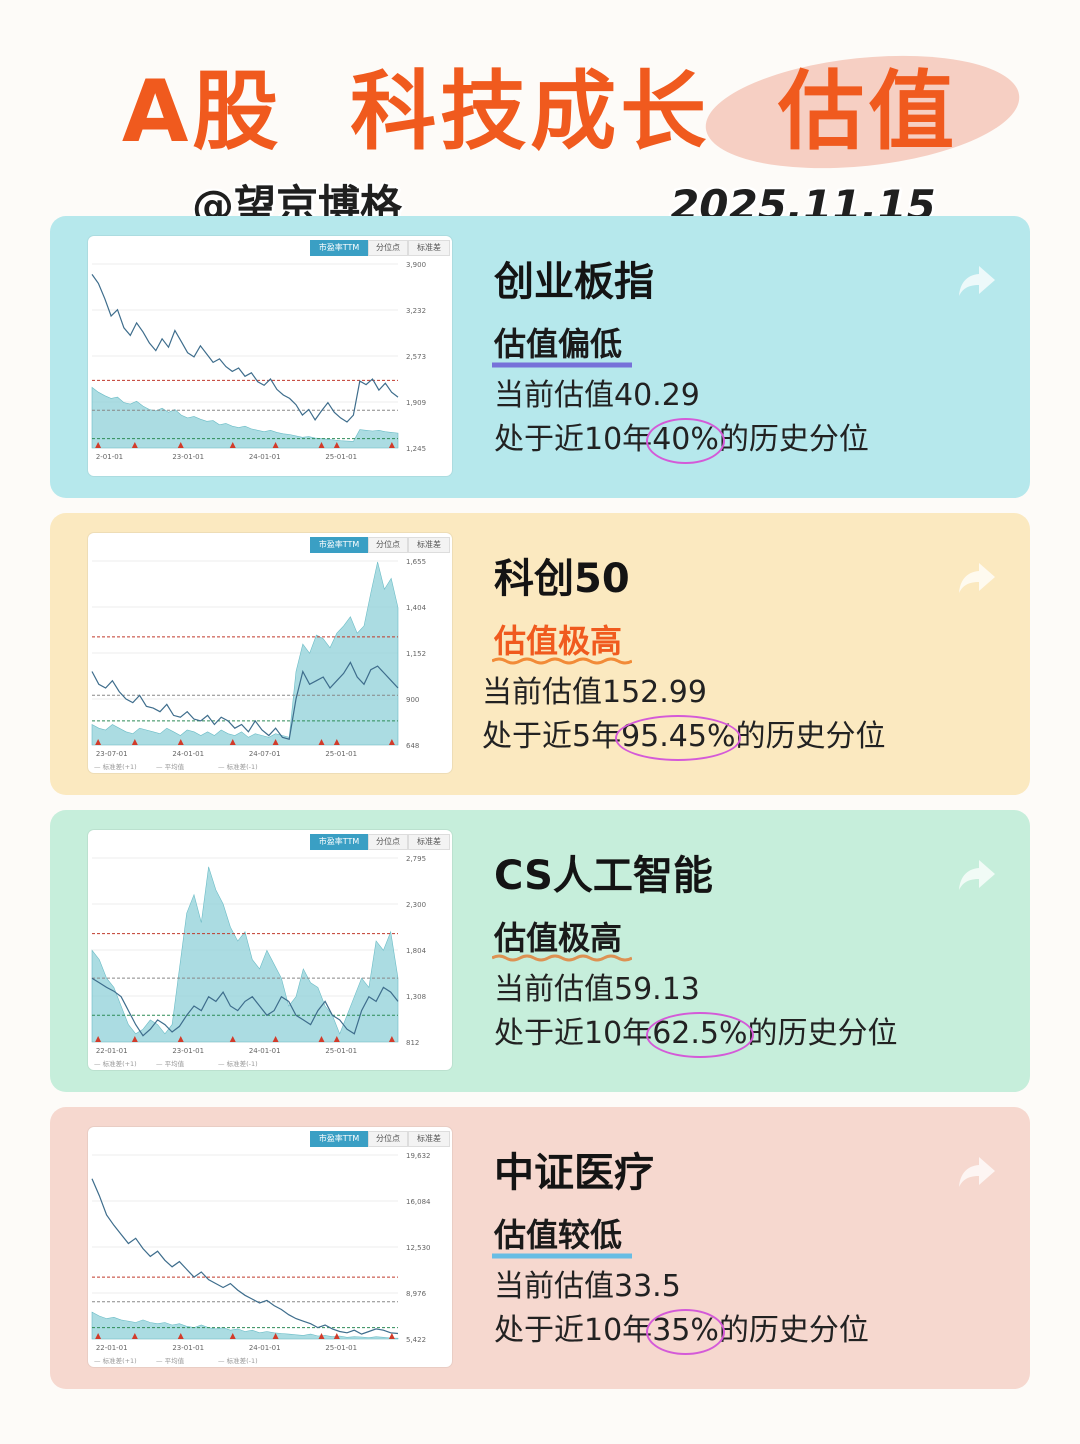 Image resolution: width=1080 pixels, height=1444 pixels. Describe the element at coordinates (112, 754) in the screenshot. I see `x-tick-label: 23-07-01` at that location.